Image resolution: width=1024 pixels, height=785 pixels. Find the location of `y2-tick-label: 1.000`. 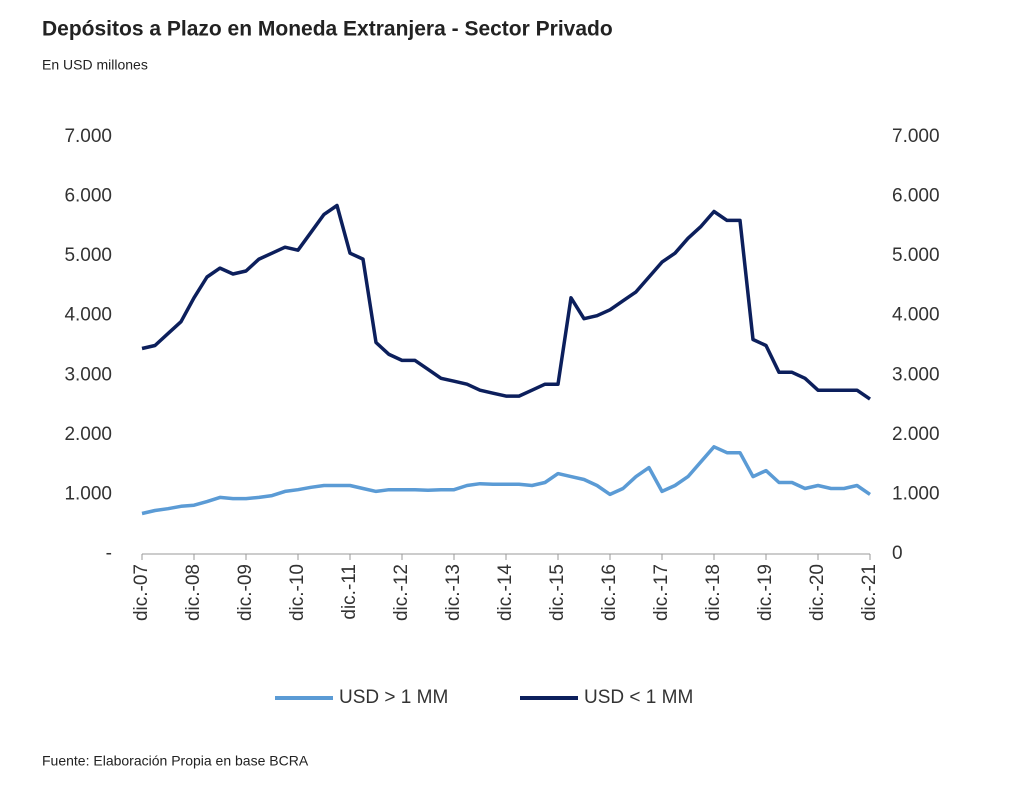

y2-tick-label: 1.000 is located at coordinates (916, 493).